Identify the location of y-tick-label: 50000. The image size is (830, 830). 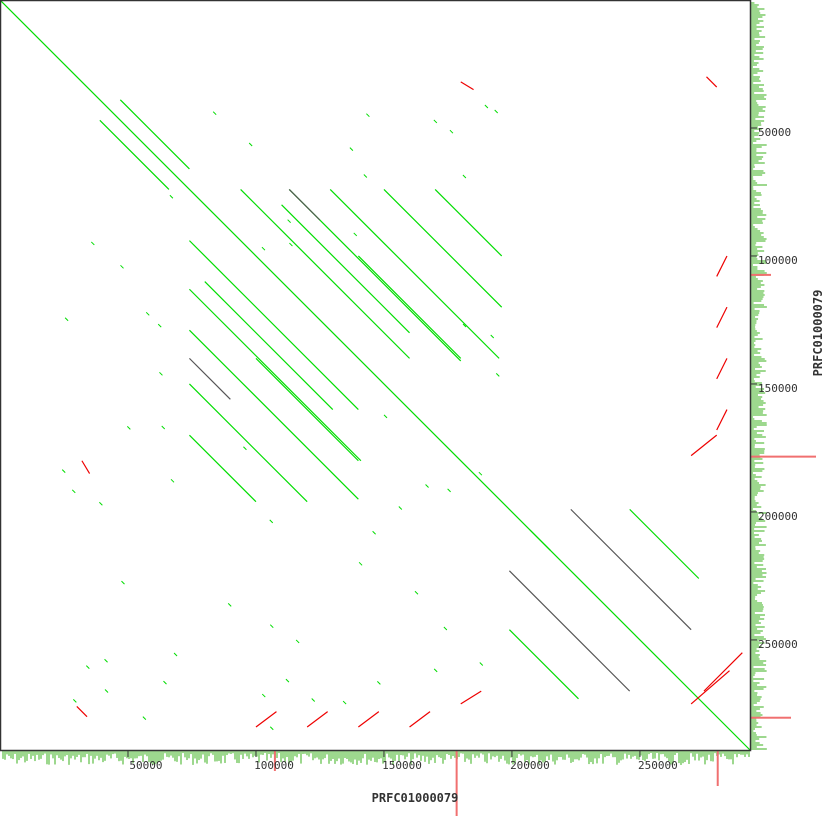
(774, 132).